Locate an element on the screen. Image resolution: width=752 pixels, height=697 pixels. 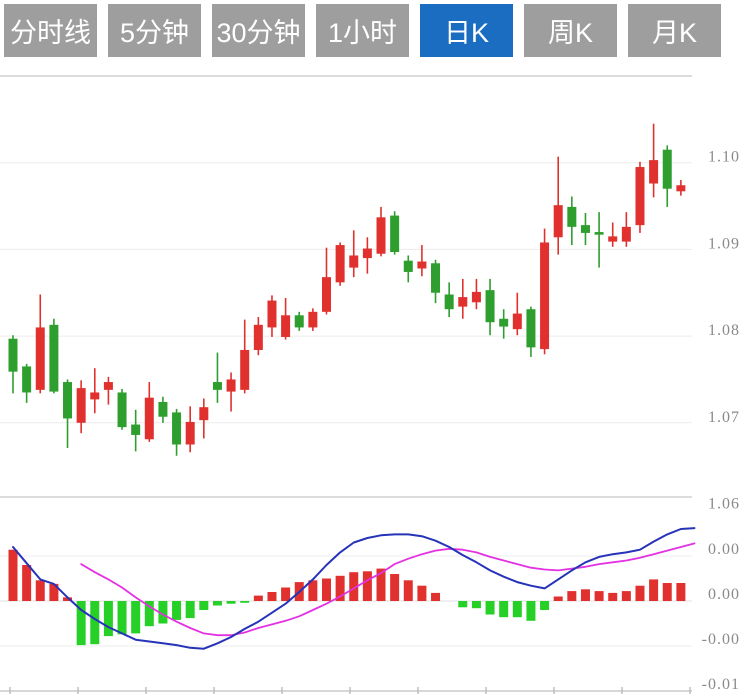
tab-30min: 30分钟 is located at coordinates (258, 30).